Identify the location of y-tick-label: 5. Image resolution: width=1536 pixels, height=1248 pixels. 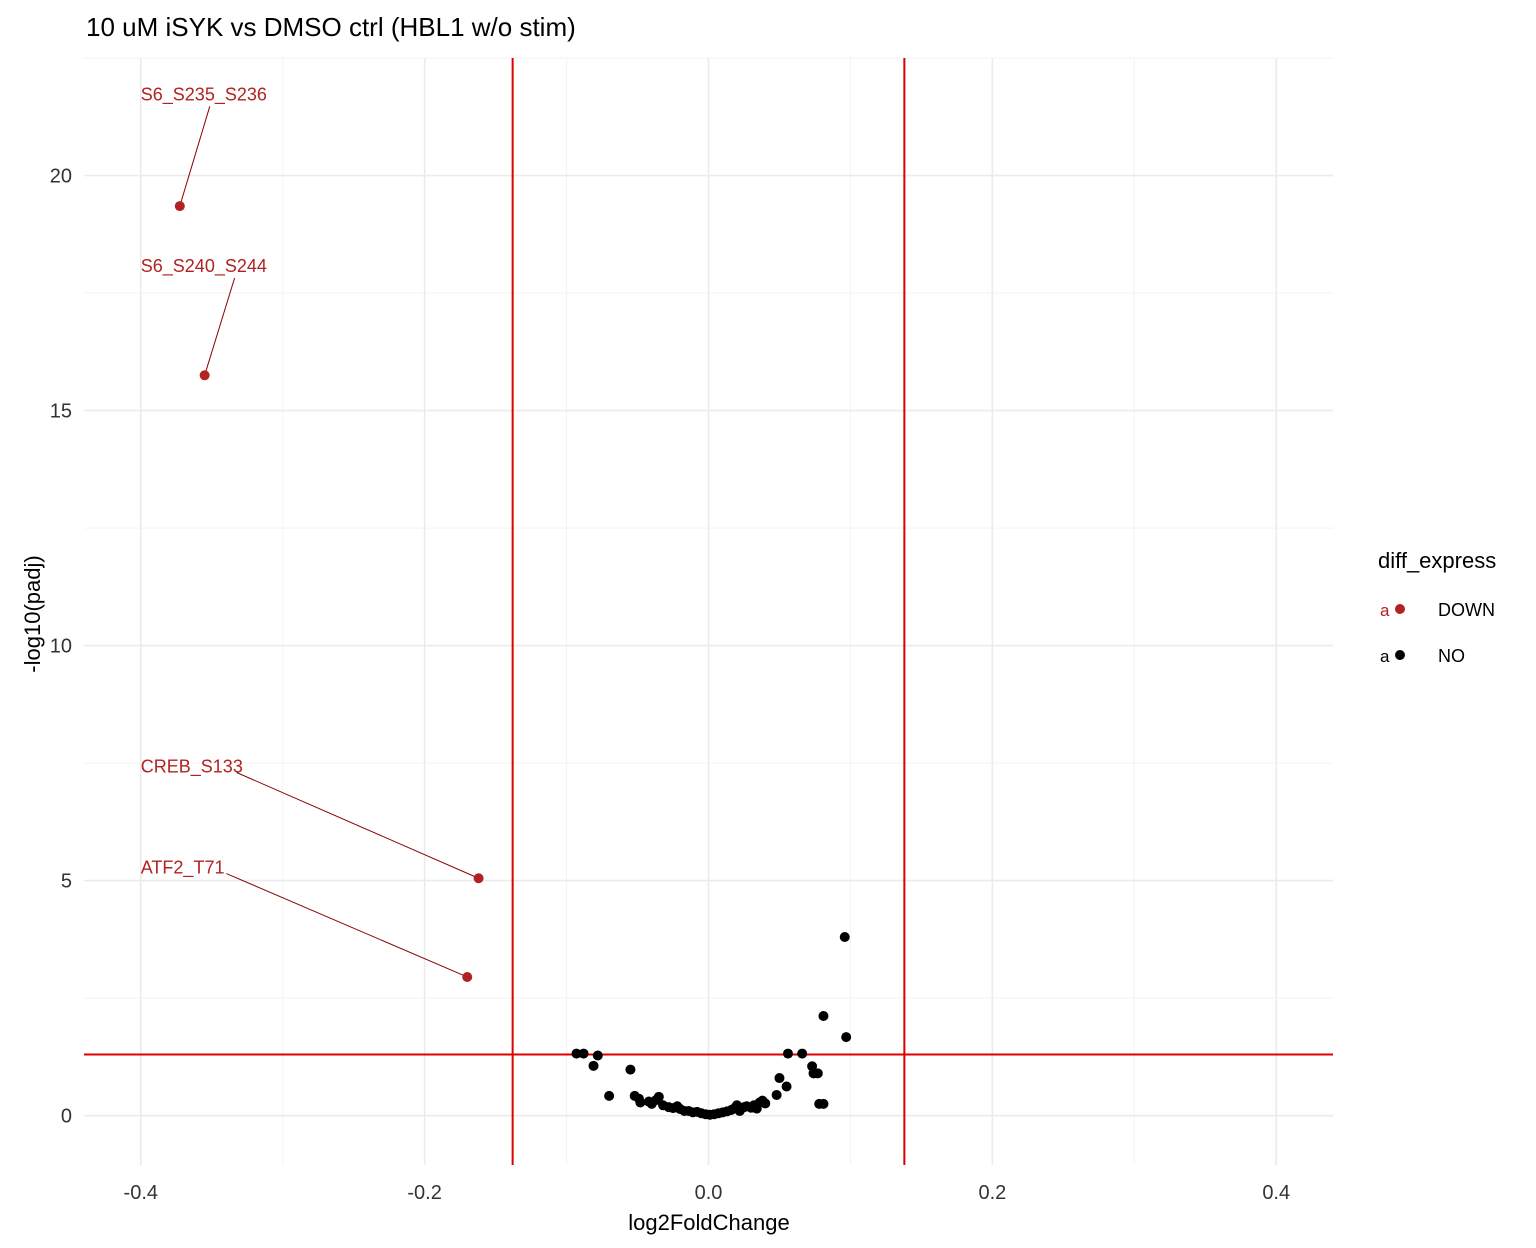
(66, 882).